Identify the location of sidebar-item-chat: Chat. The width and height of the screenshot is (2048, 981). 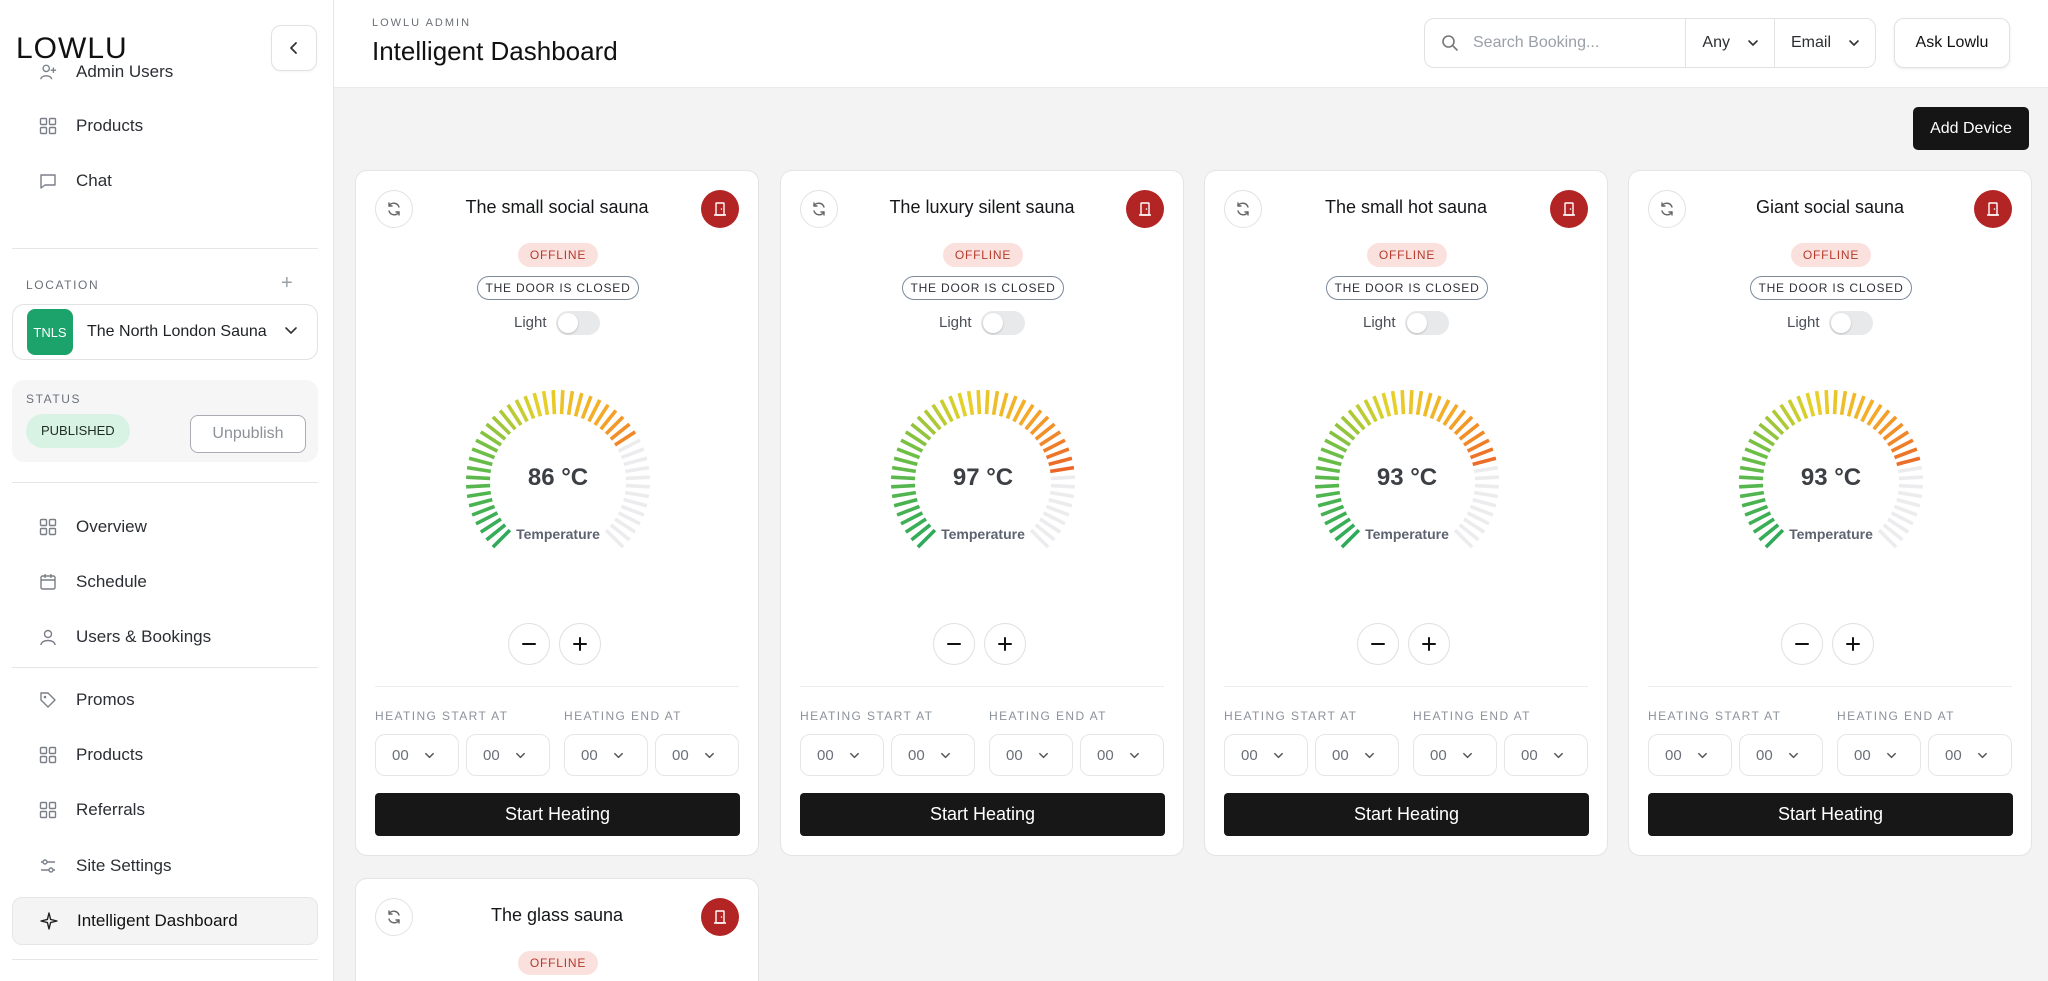
(165, 181).